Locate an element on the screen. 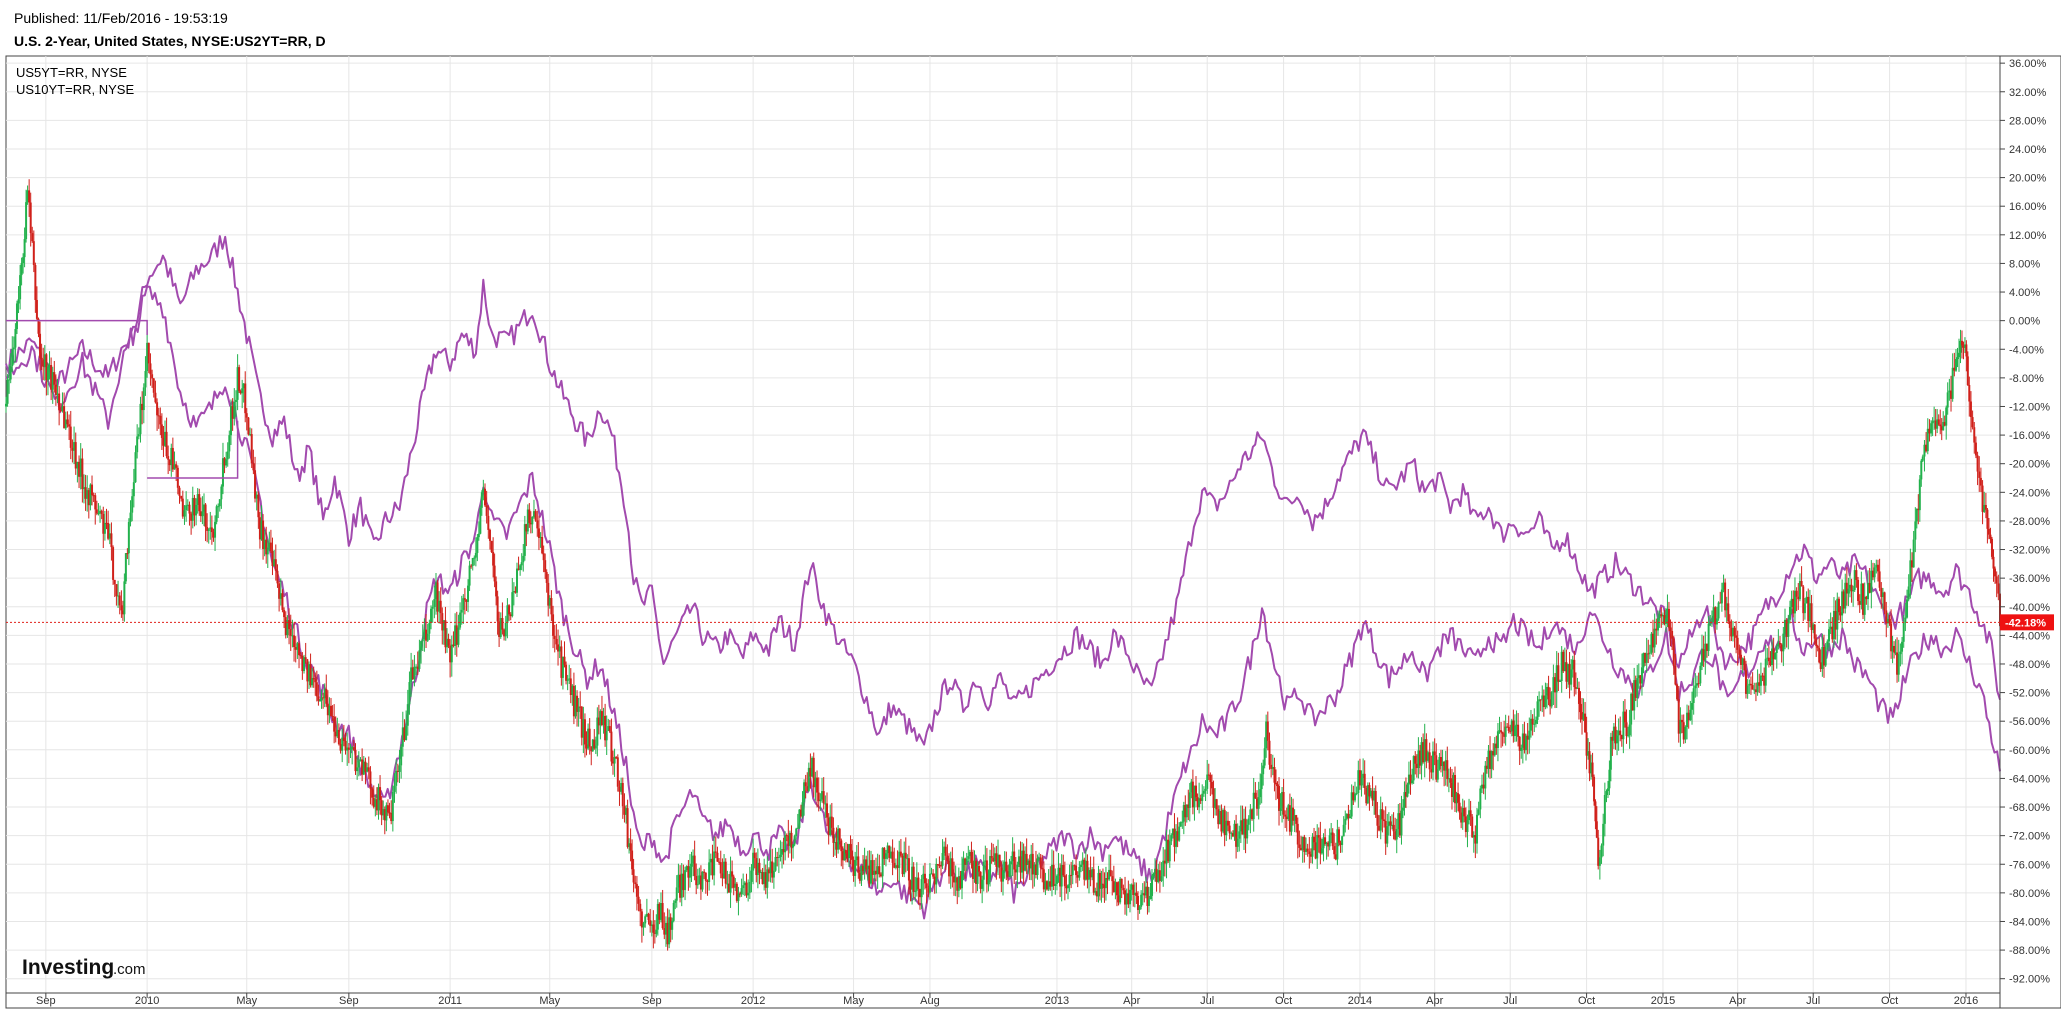 This screenshot has height=1010, width=2061. x-tick-label: Apr is located at coordinates (1434, 1001).